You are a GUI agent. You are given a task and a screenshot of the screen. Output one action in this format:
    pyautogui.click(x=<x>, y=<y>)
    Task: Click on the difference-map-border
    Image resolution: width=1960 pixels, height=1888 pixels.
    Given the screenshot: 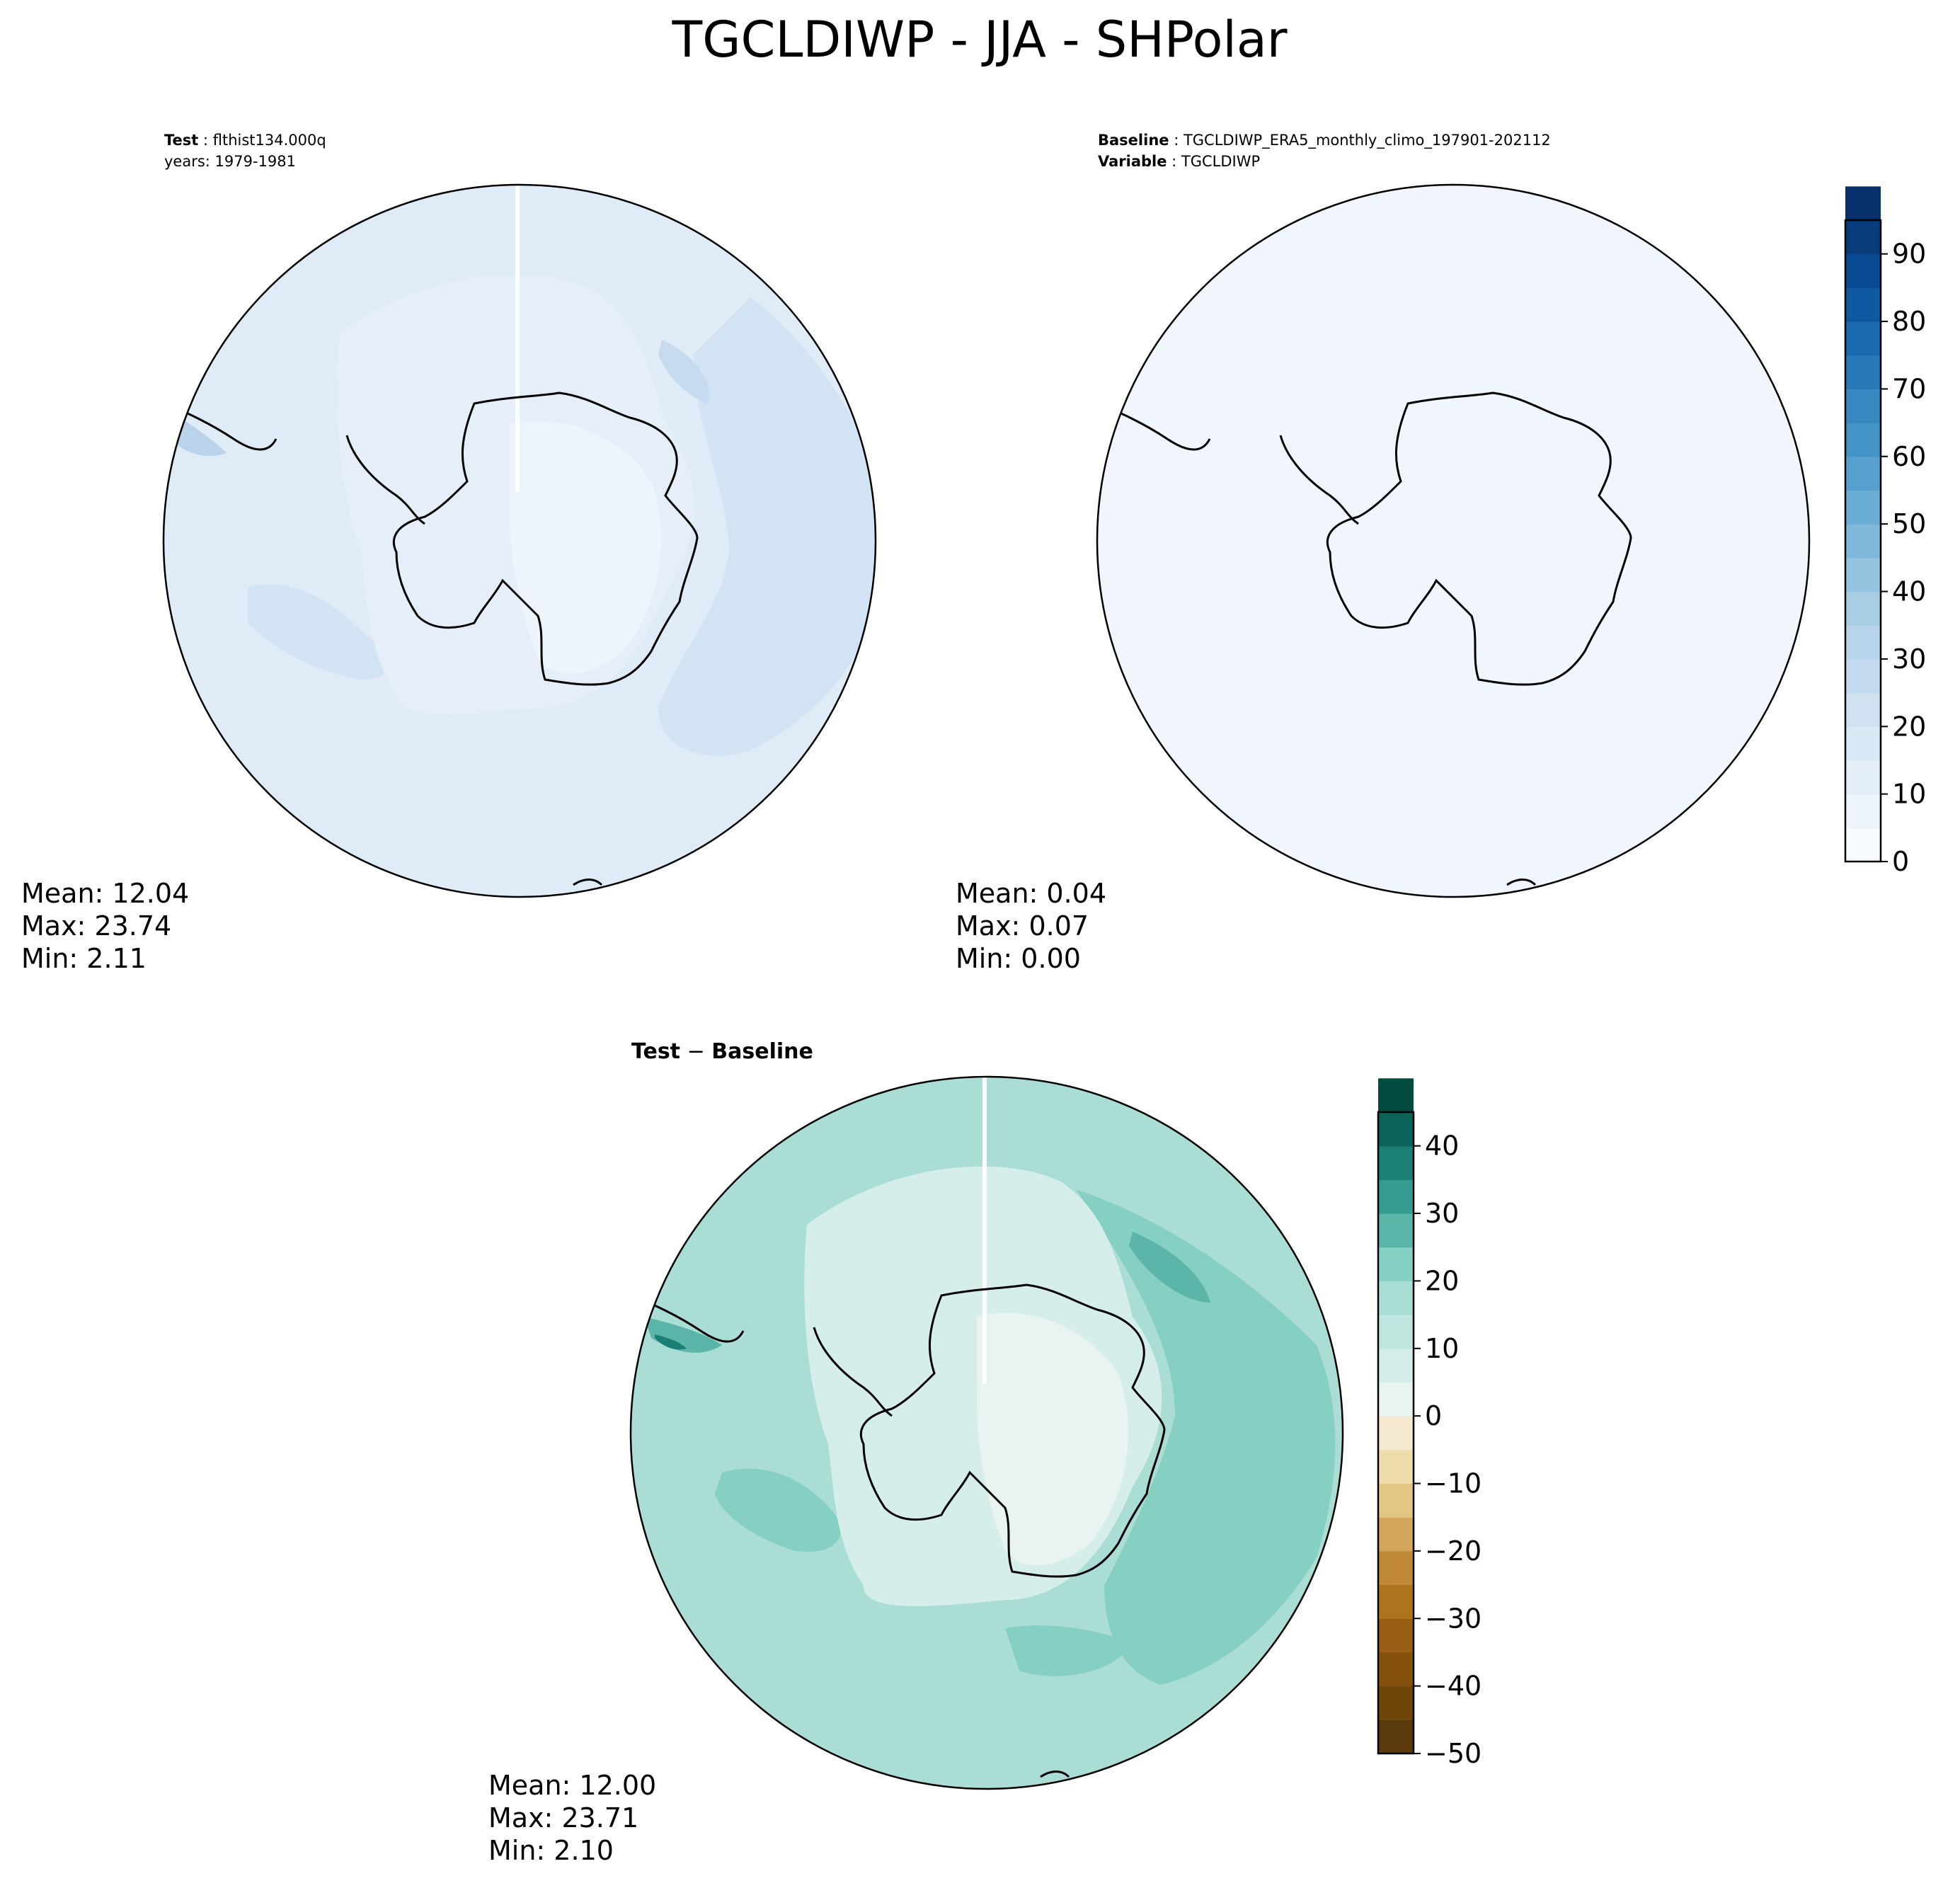 What is the action you would take?
    pyautogui.click(x=986, y=1432)
    